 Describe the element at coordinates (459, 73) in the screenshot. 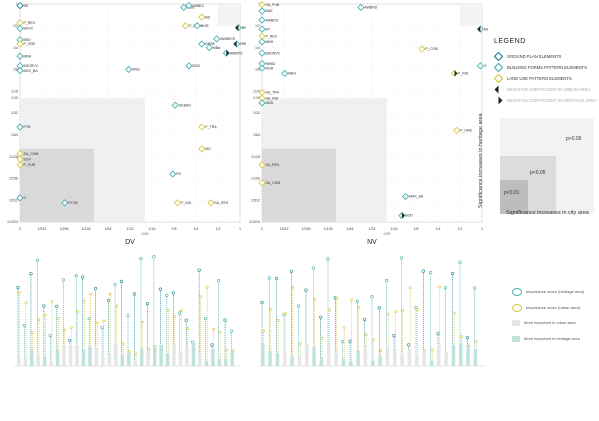

I see `data-point: P_IND` at that location.